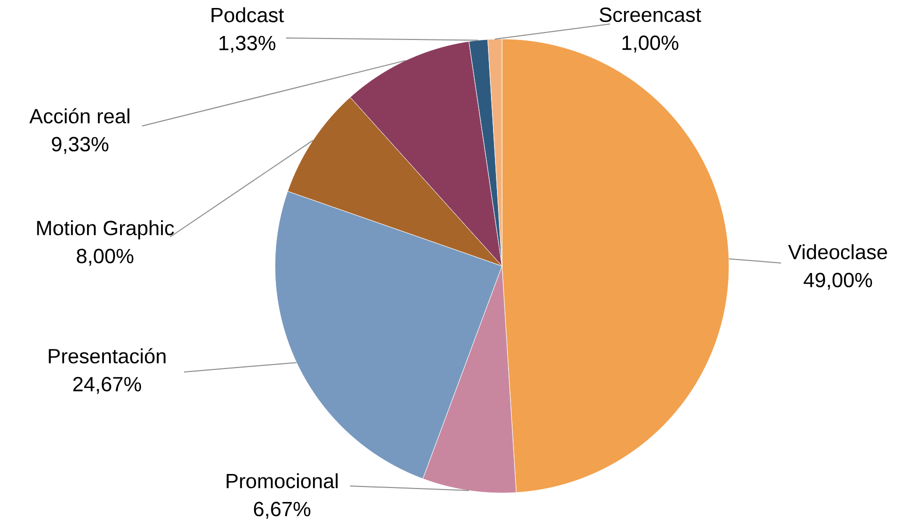 This screenshot has width=897, height=519. I want to click on data-label: 6,67%, so click(282, 510).